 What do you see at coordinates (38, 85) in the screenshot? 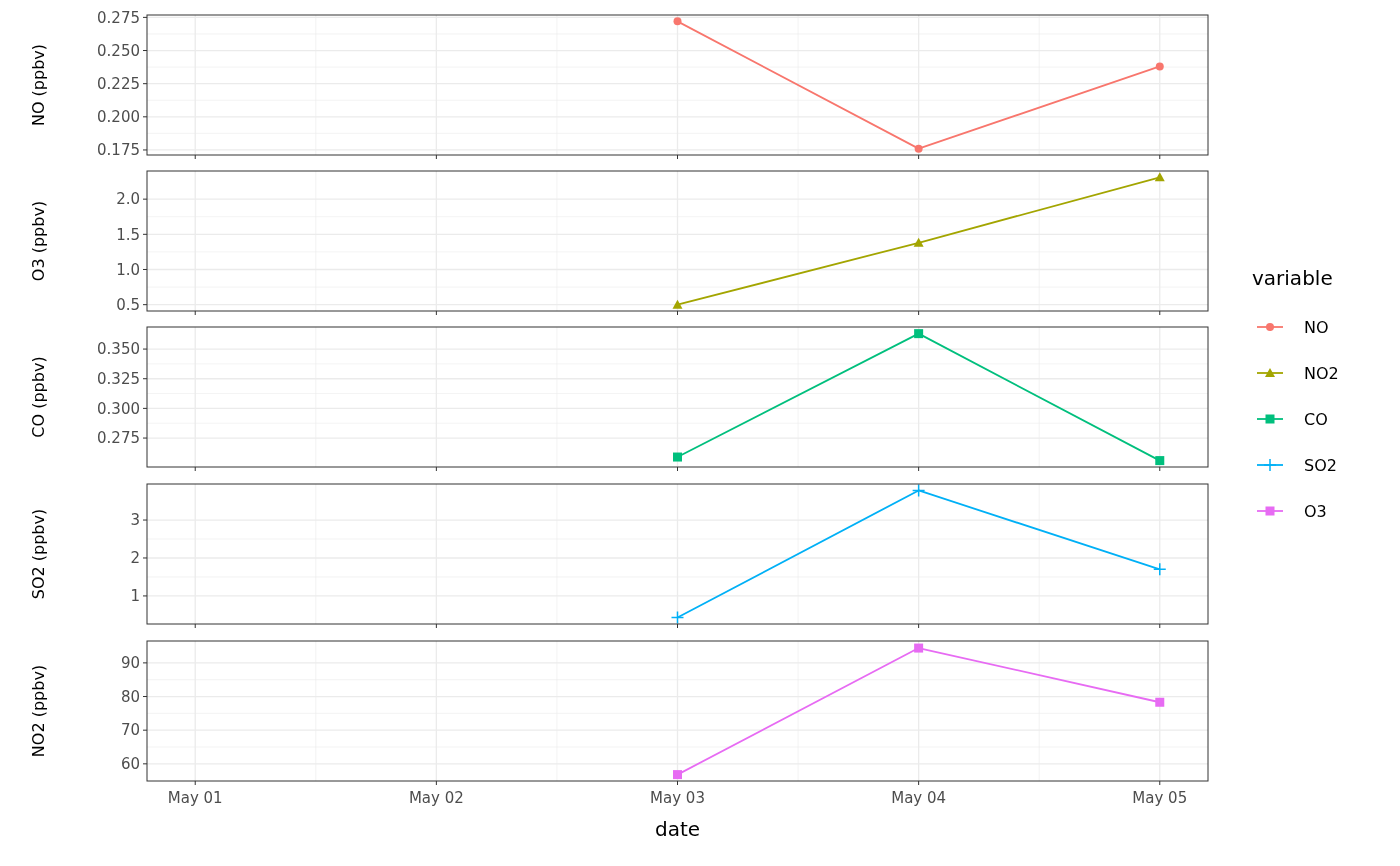
I see `y-axis-title: NO (ppbv)` at bounding box center [38, 85].